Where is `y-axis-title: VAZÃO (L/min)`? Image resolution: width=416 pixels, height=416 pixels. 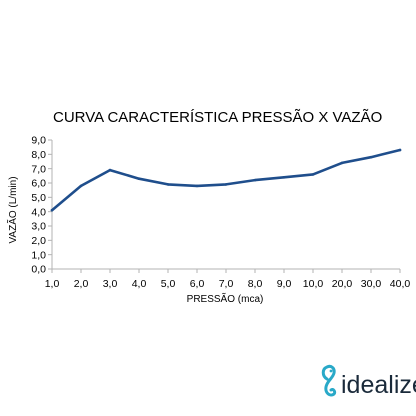 y-axis-title: VAZÃO (L/min) is located at coordinates (12, 209).